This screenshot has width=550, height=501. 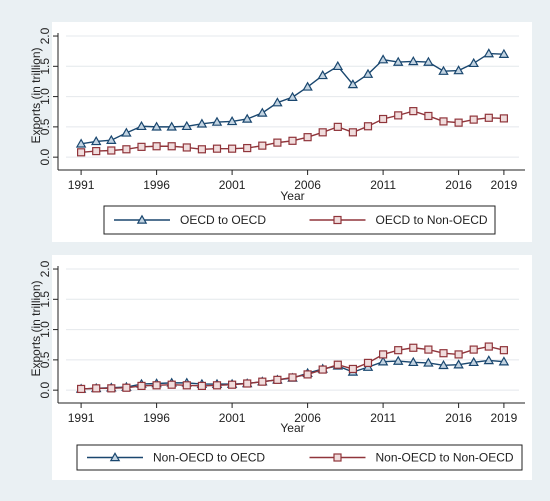 What do you see at coordinates (81, 185) in the screenshot?
I see `x-tick-label: 1991` at bounding box center [81, 185].